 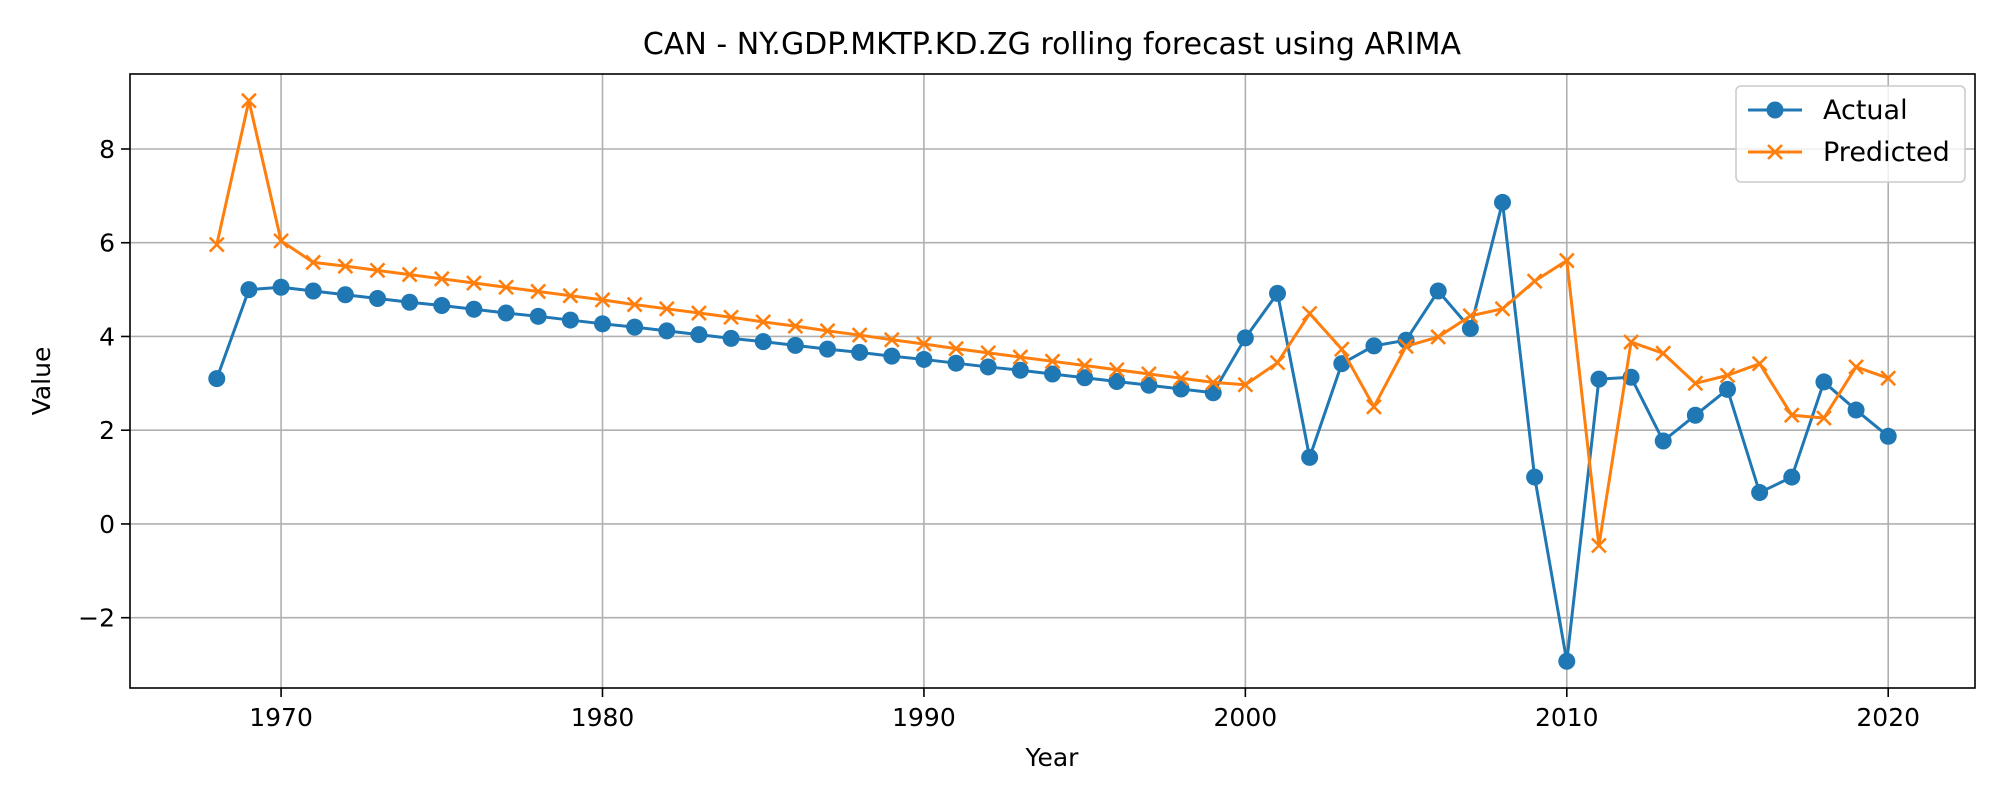 I want to click on legend-marker-actual, so click(x=1775, y=110).